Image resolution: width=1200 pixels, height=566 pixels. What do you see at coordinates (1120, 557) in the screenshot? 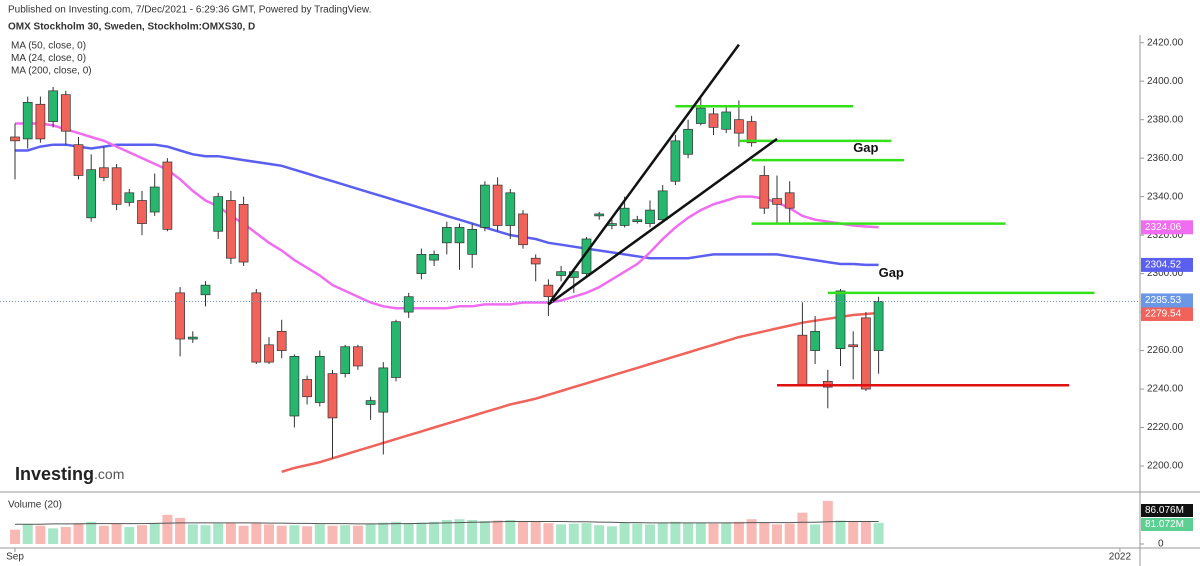
I see `x-tick-label: 2022` at bounding box center [1120, 557].